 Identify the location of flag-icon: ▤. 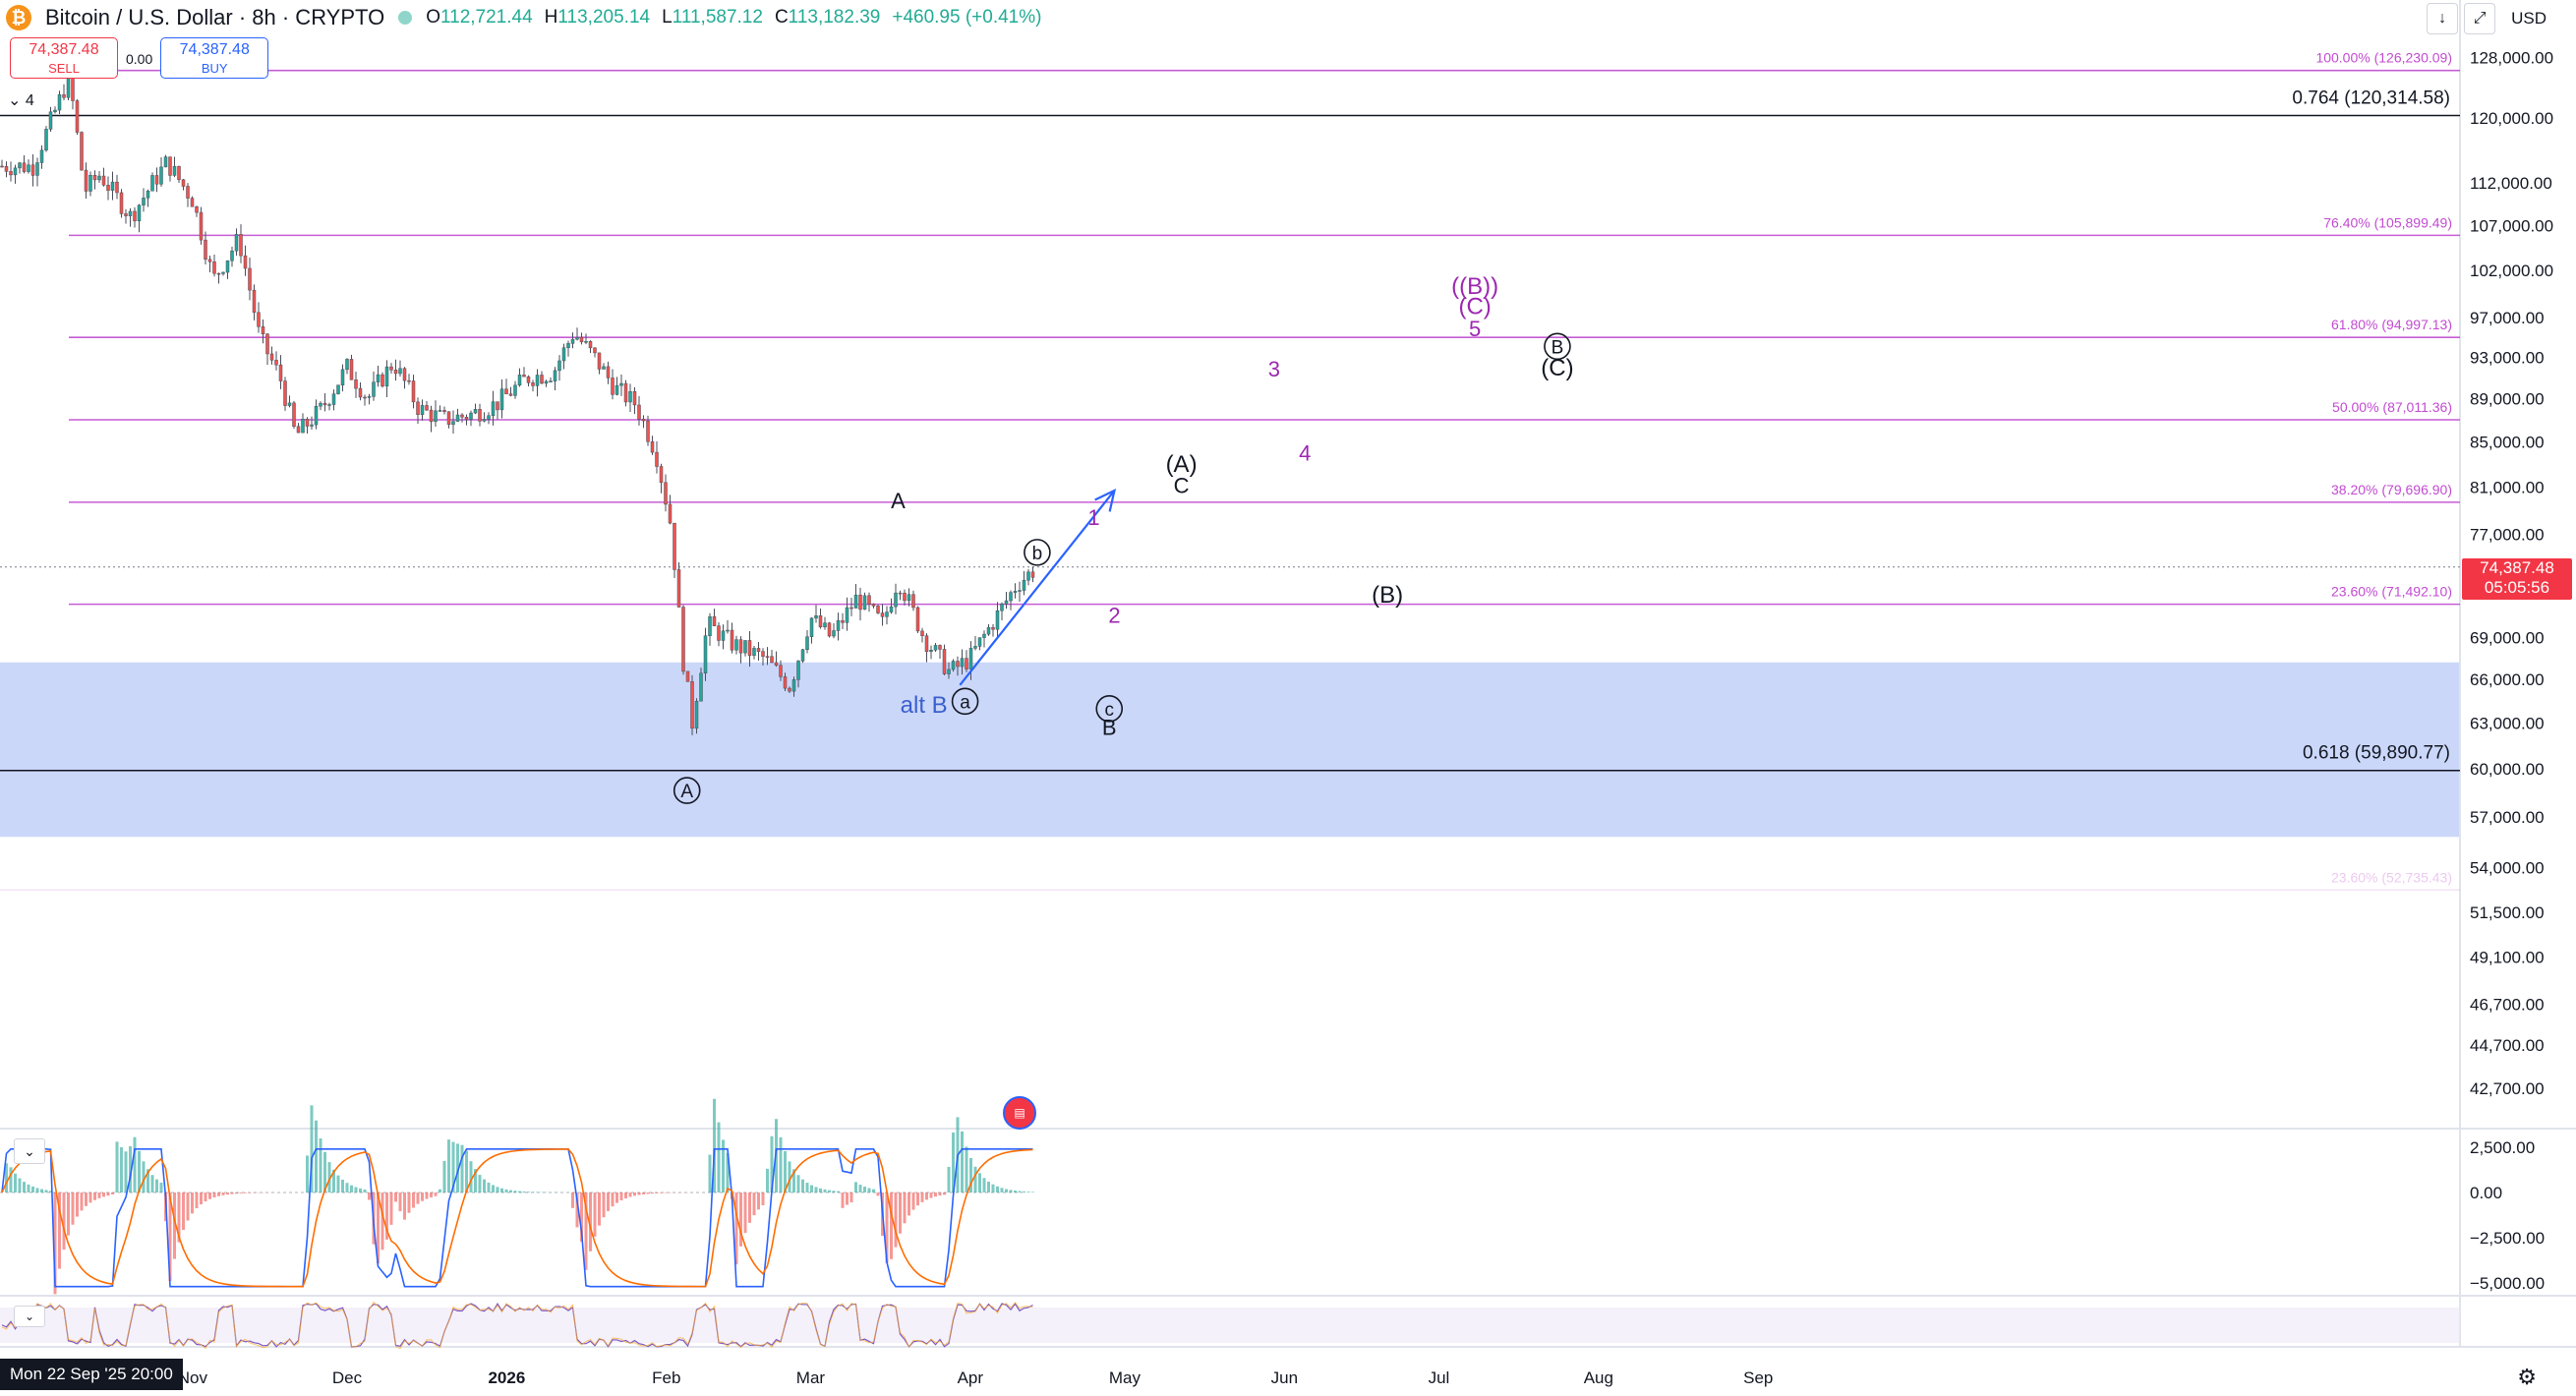
(1019, 1113).